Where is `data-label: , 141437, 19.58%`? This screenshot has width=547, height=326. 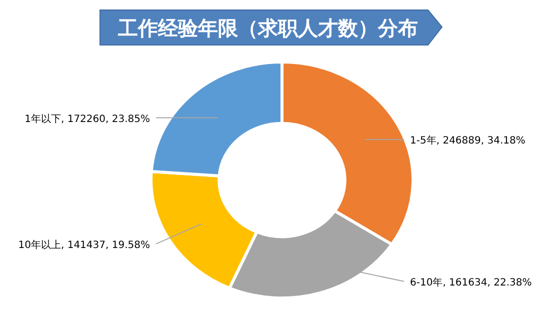
data-label: , 141437, 19.58% is located at coordinates (105, 245).